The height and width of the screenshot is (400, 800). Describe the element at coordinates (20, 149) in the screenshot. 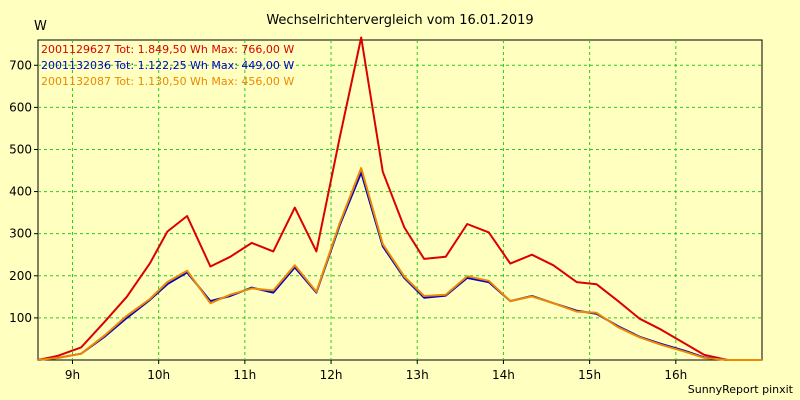

I see `y-tick-label: 500` at that location.